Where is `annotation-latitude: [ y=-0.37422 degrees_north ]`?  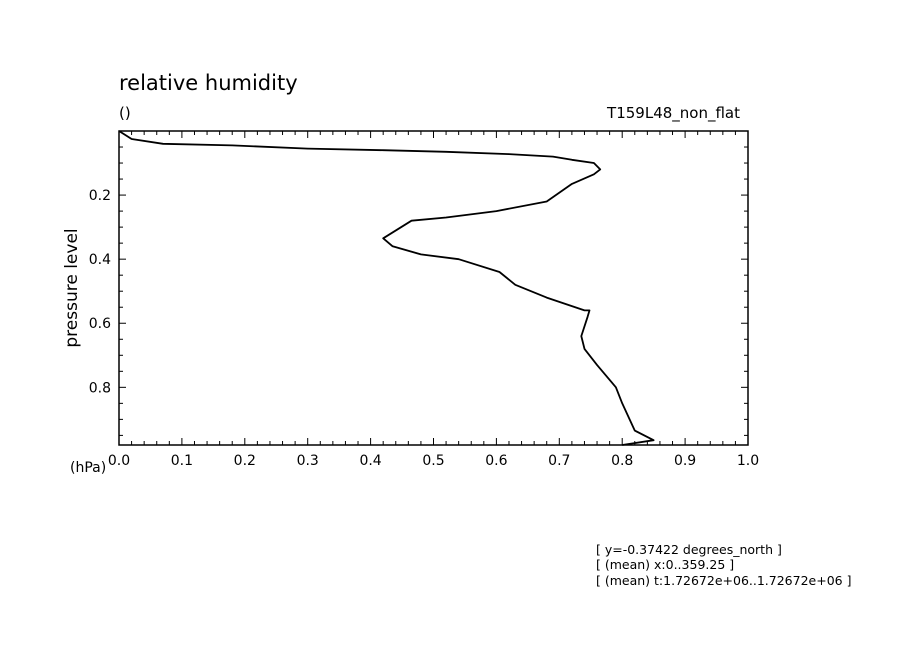
annotation-latitude: [ y=-0.37422 degrees_north ] is located at coordinates (689, 549).